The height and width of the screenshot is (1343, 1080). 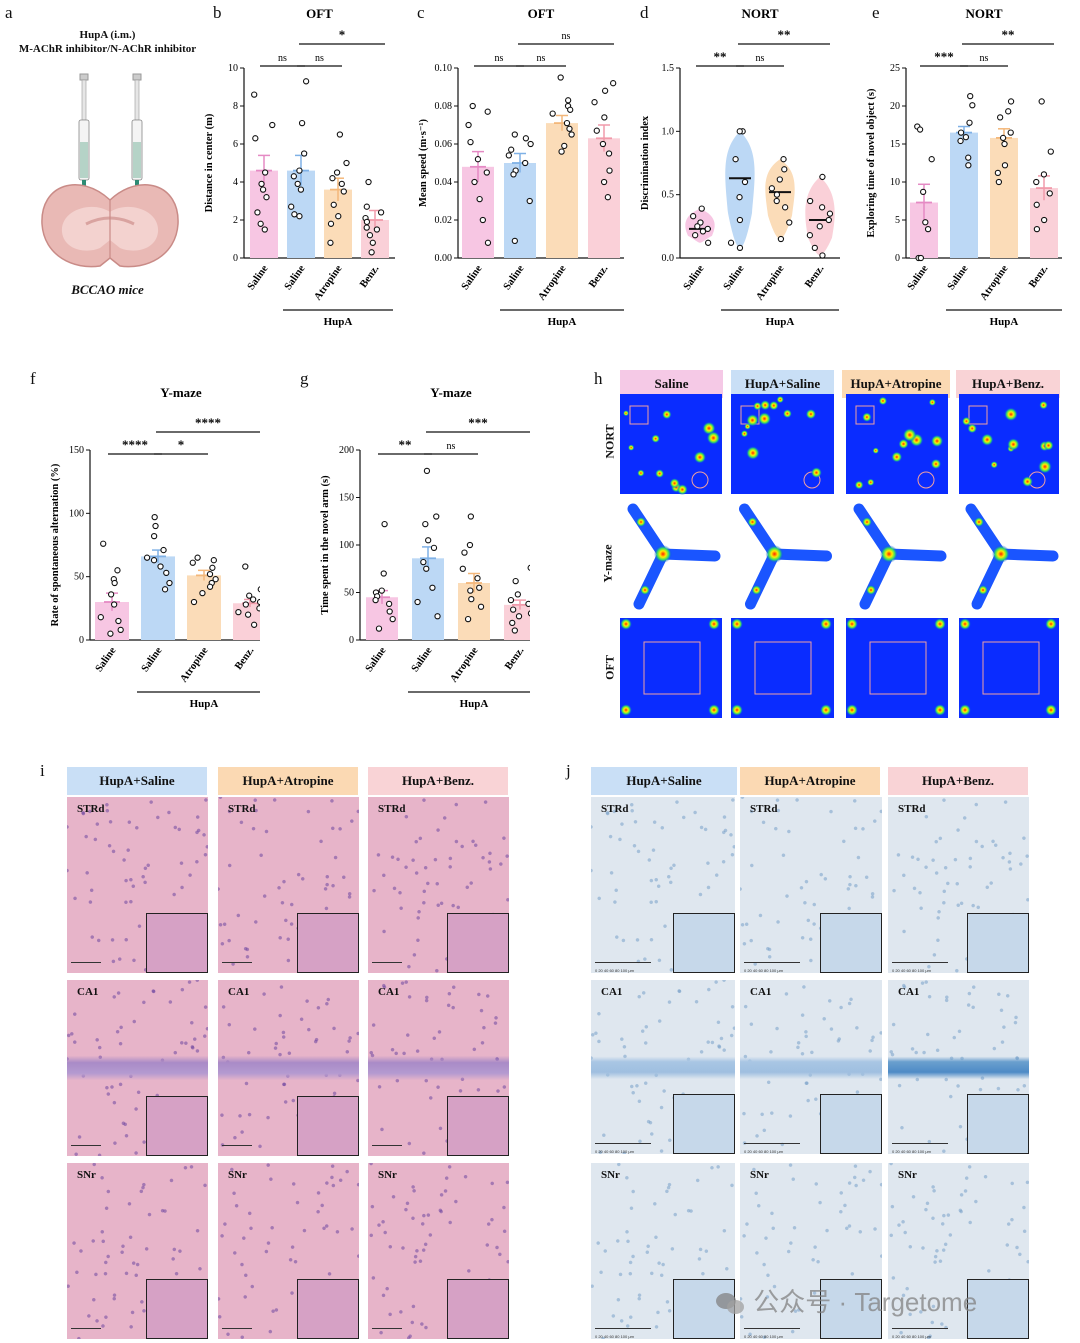 I want to click on heatmap-grid, so click(x=839, y=556).